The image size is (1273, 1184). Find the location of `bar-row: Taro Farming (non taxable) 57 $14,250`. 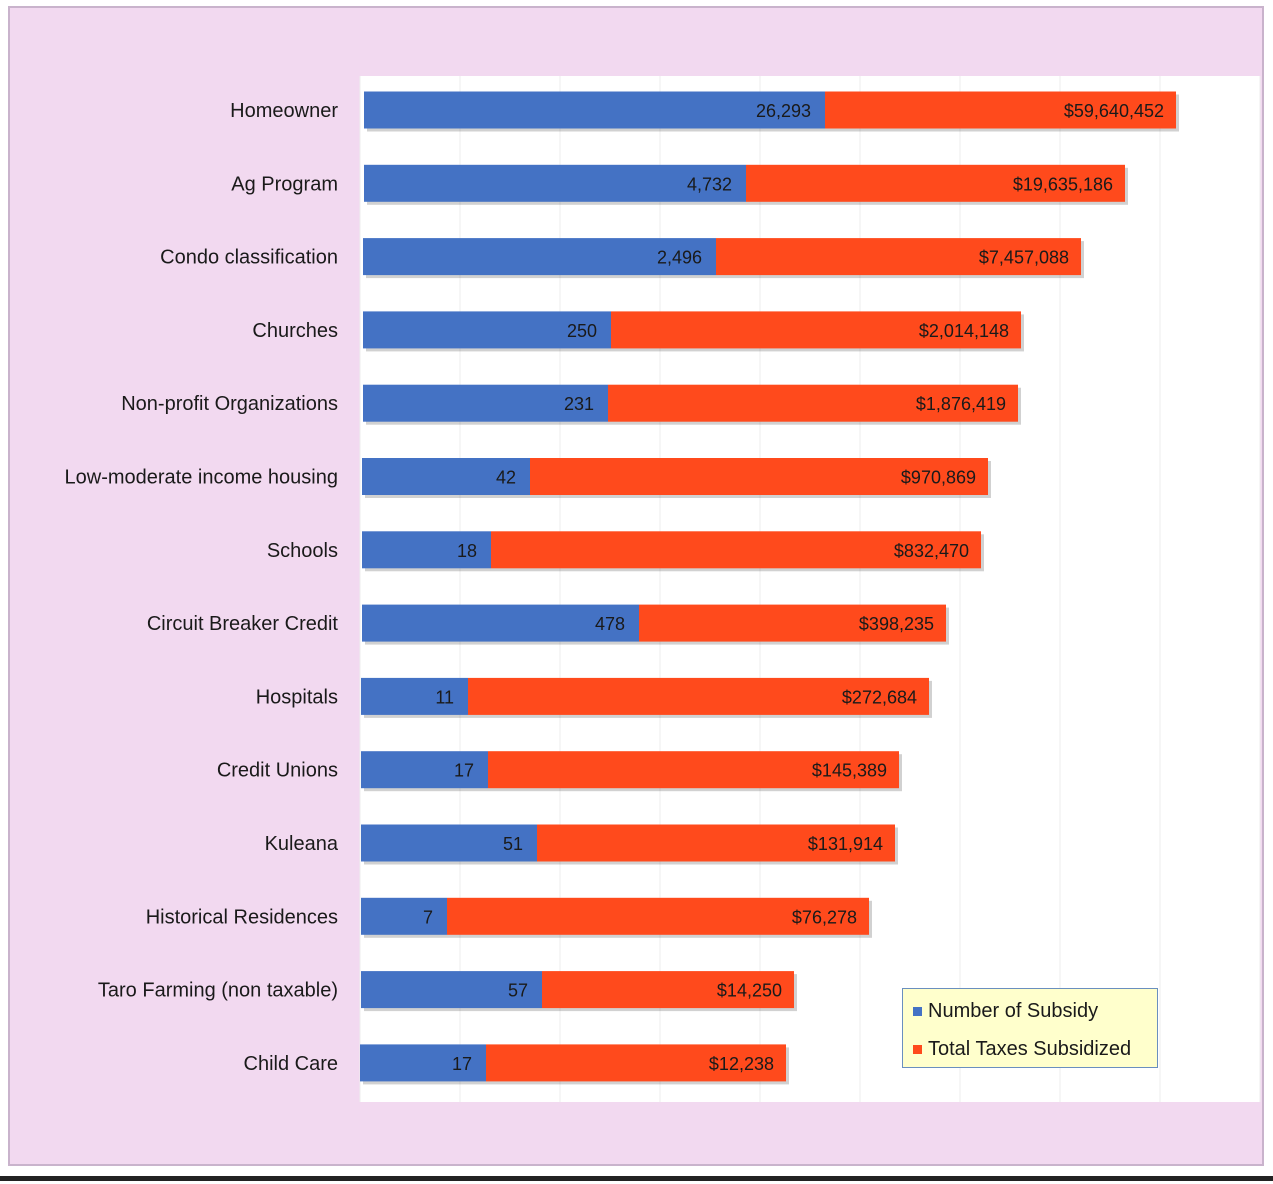

bar-row: Taro Farming (non taxable) 57 $14,250 is located at coordinates (447, 991).